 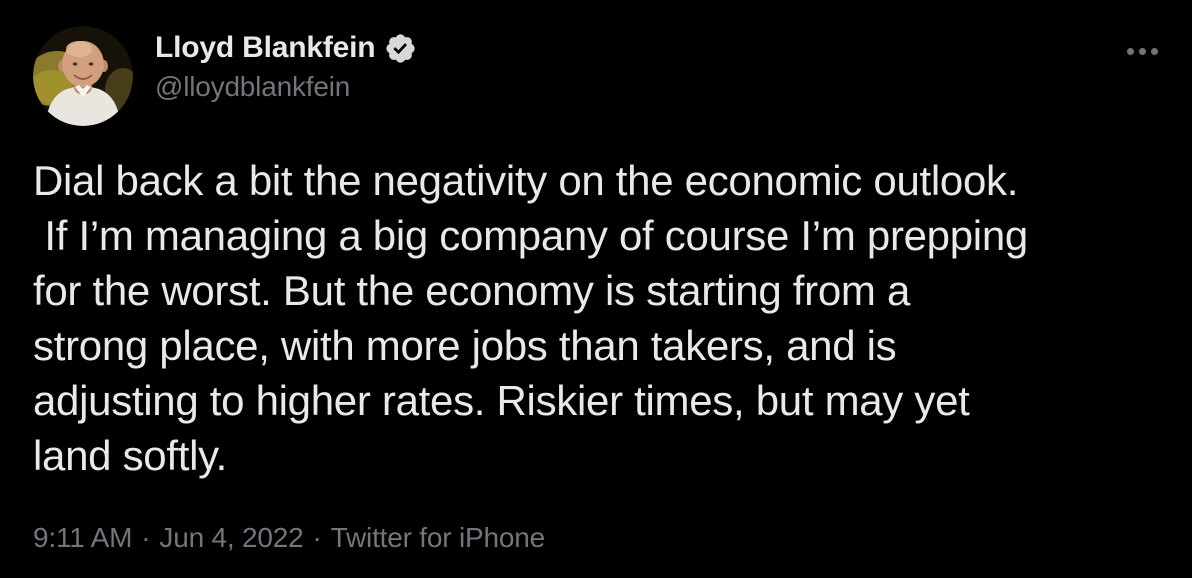 I want to click on avatar, so click(x=83, y=76).